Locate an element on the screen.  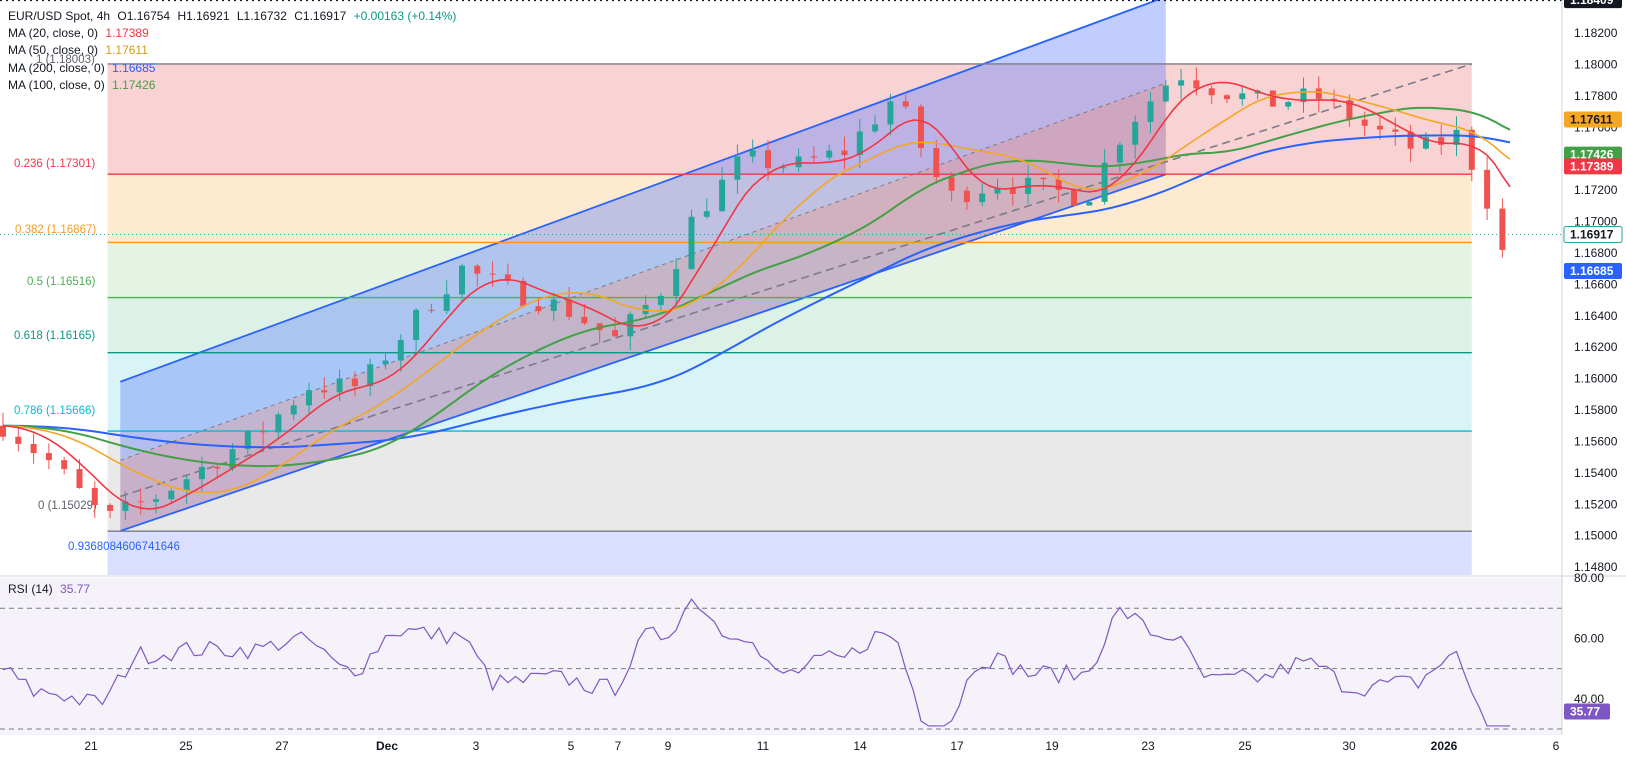
price-tick-label: 1.18000 is located at coordinates (1596, 64).